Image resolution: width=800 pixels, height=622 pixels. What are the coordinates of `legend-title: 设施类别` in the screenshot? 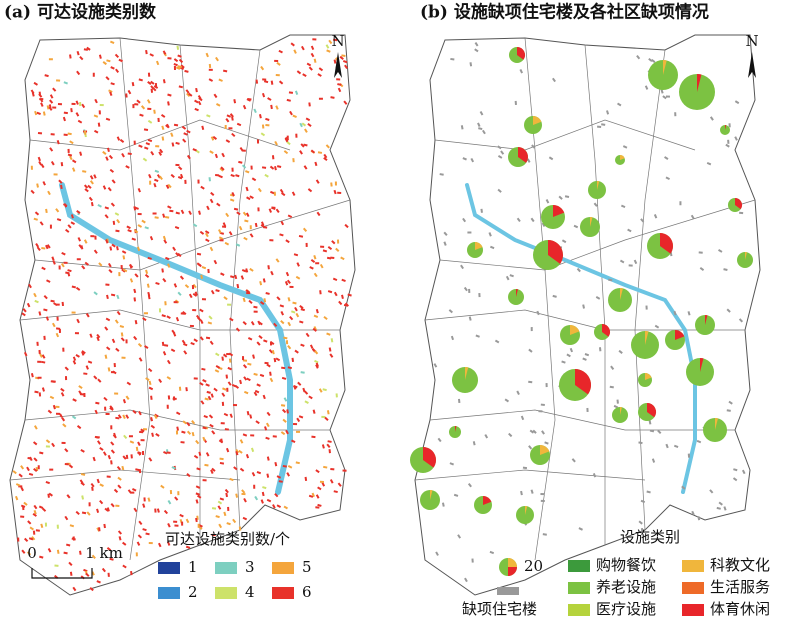 It's located at (650, 537).